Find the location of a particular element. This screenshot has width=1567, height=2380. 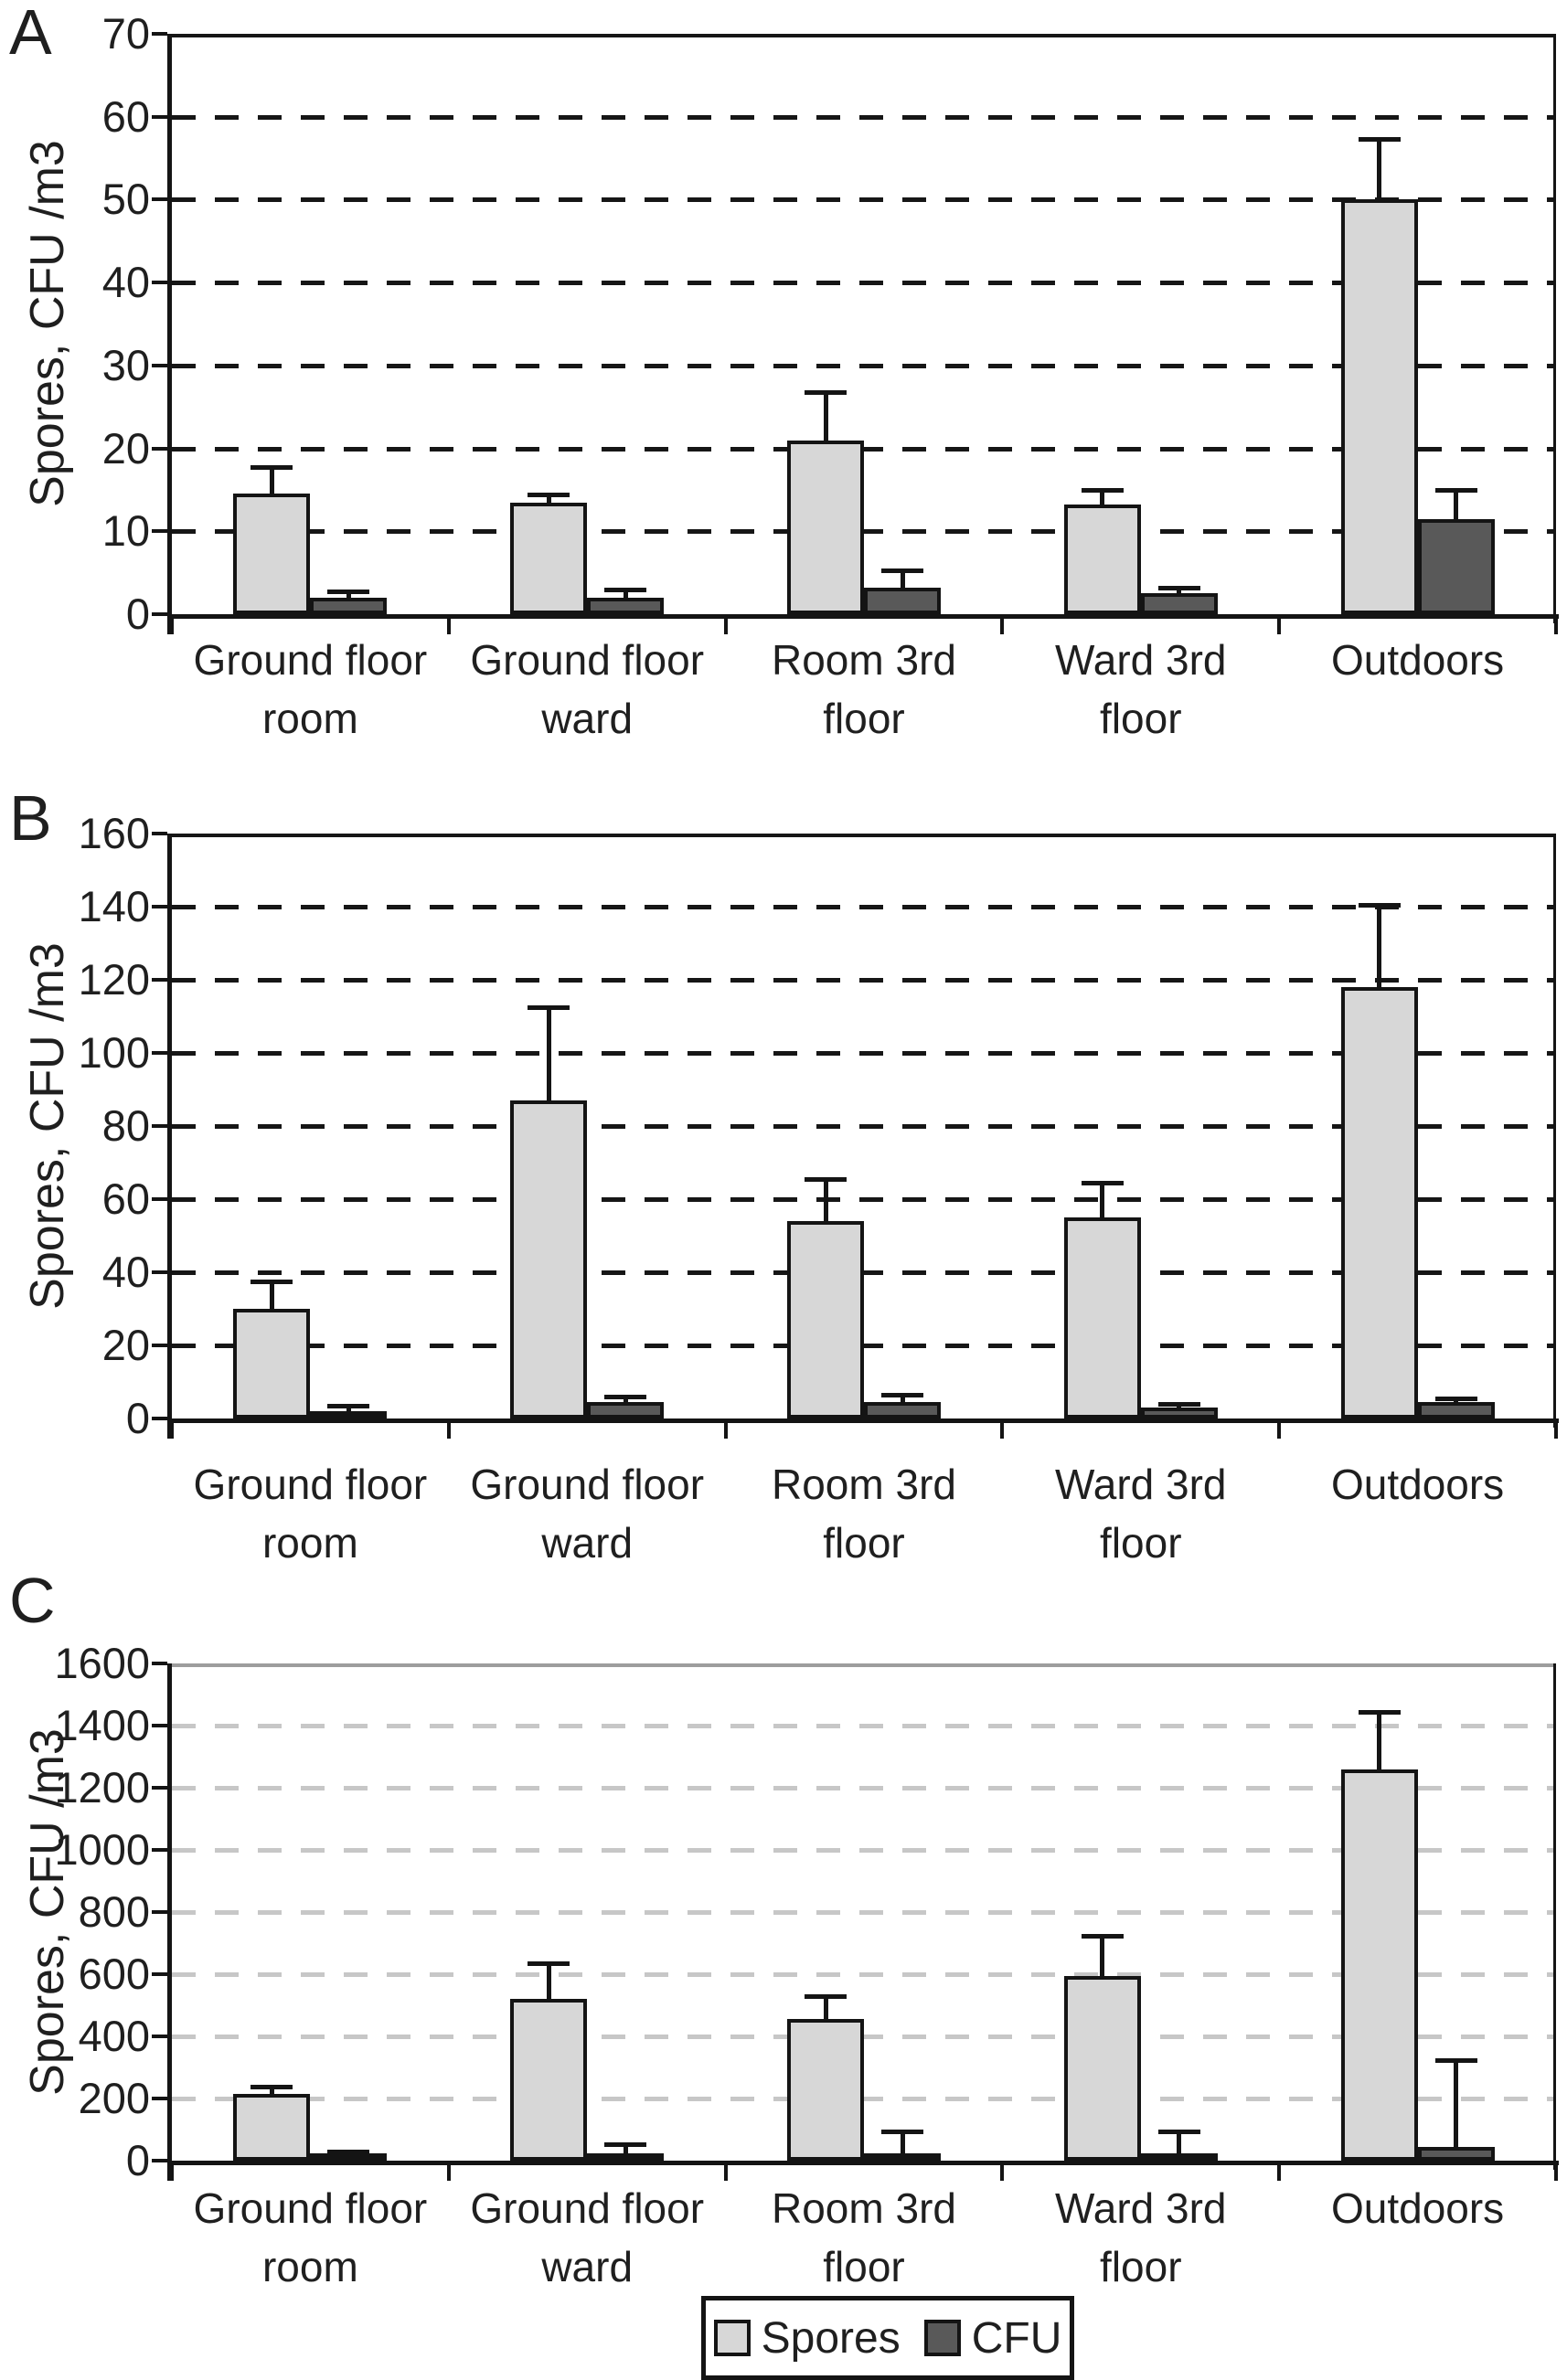

y-tick-label: 70 is located at coordinates (125, 33).